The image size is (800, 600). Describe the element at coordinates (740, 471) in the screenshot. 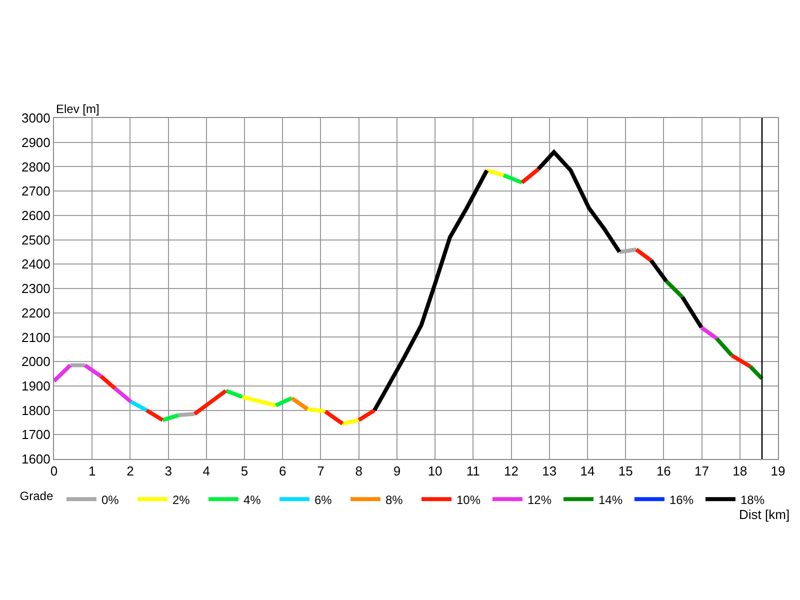

I see `x-tick-label: 18` at that location.